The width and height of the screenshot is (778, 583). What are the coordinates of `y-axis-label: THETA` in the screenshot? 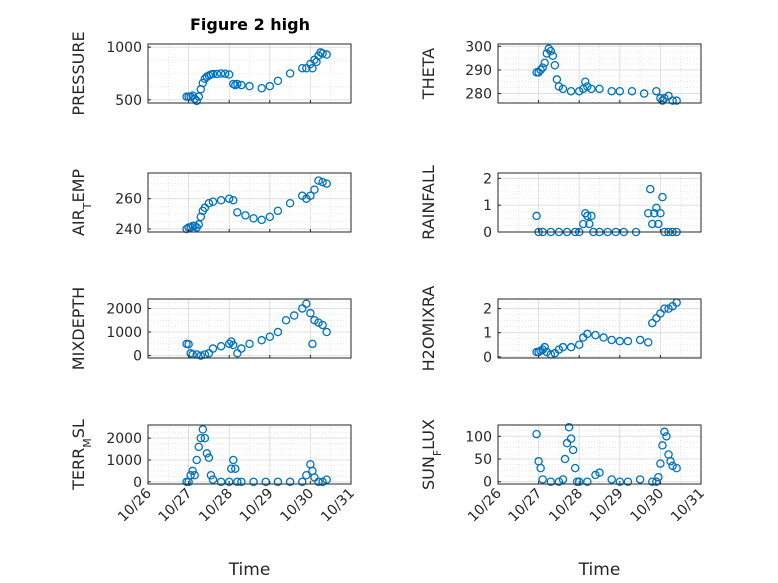 It's located at (428, 74).